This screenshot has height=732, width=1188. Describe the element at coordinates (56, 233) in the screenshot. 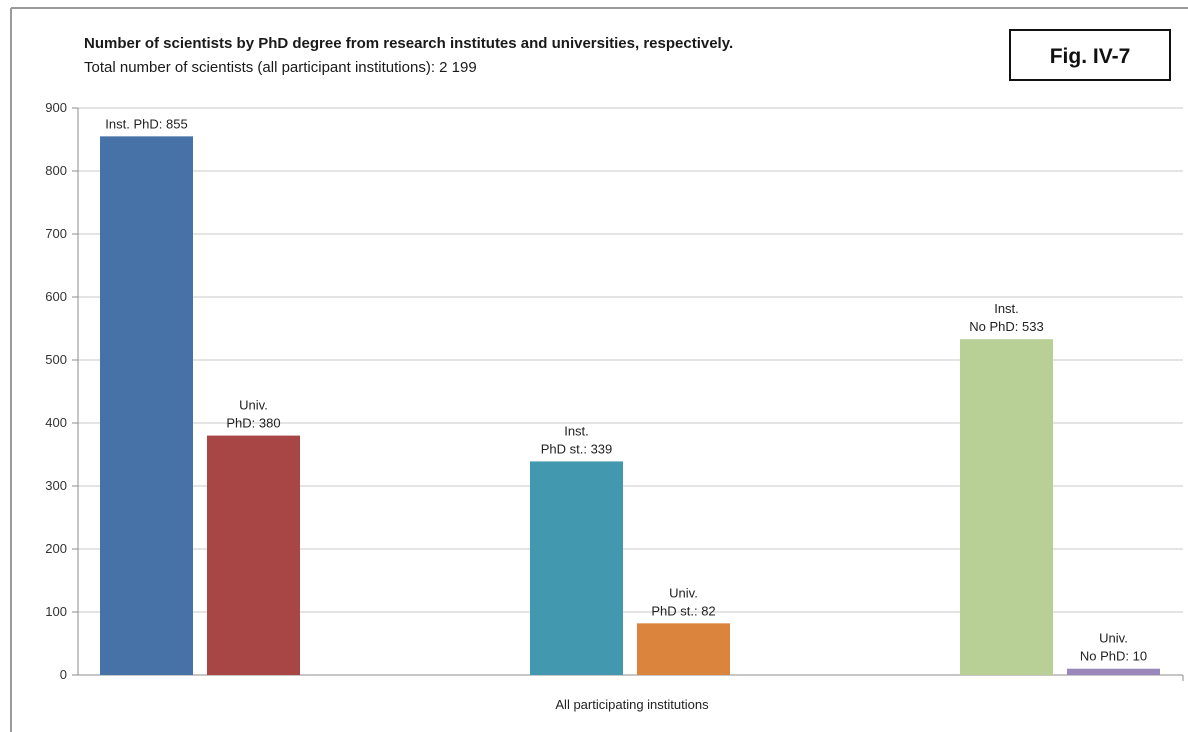

I see `y-tick-label-7: 700` at that location.